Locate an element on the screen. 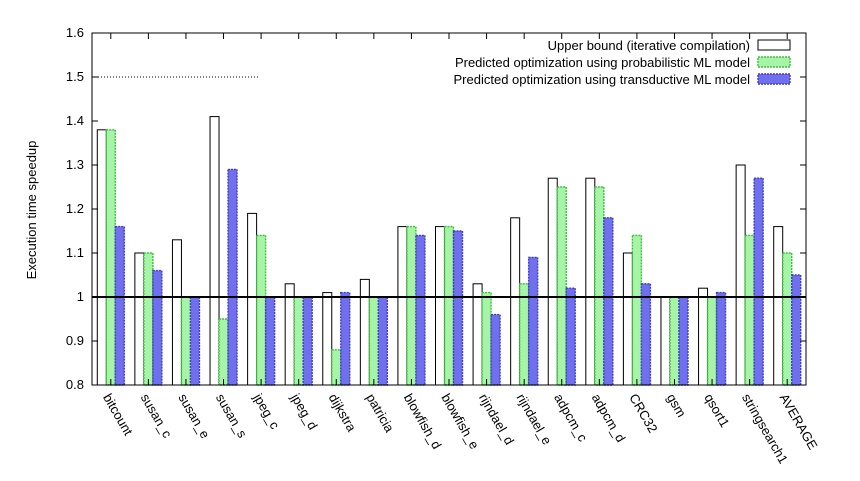 The image size is (860, 481). bar-1-susan_c is located at coordinates (139, 319).